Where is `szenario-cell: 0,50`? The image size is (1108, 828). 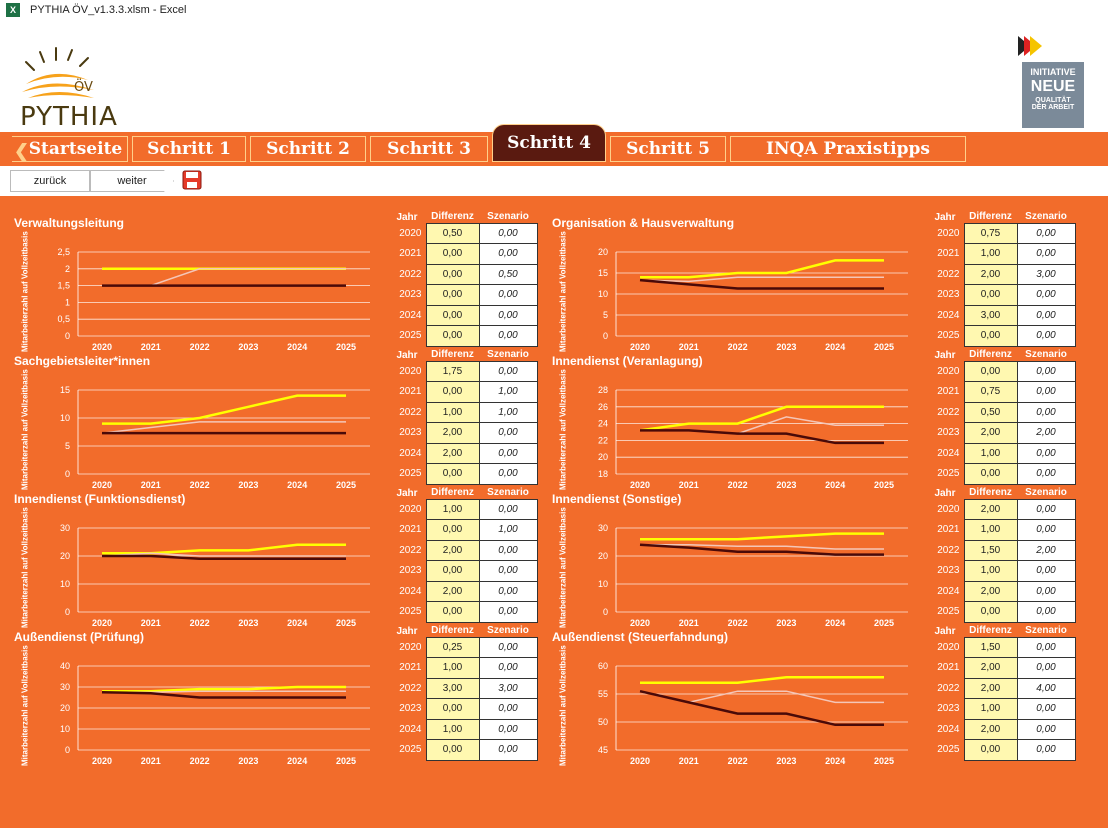 szenario-cell: 0,50 is located at coordinates (508, 274).